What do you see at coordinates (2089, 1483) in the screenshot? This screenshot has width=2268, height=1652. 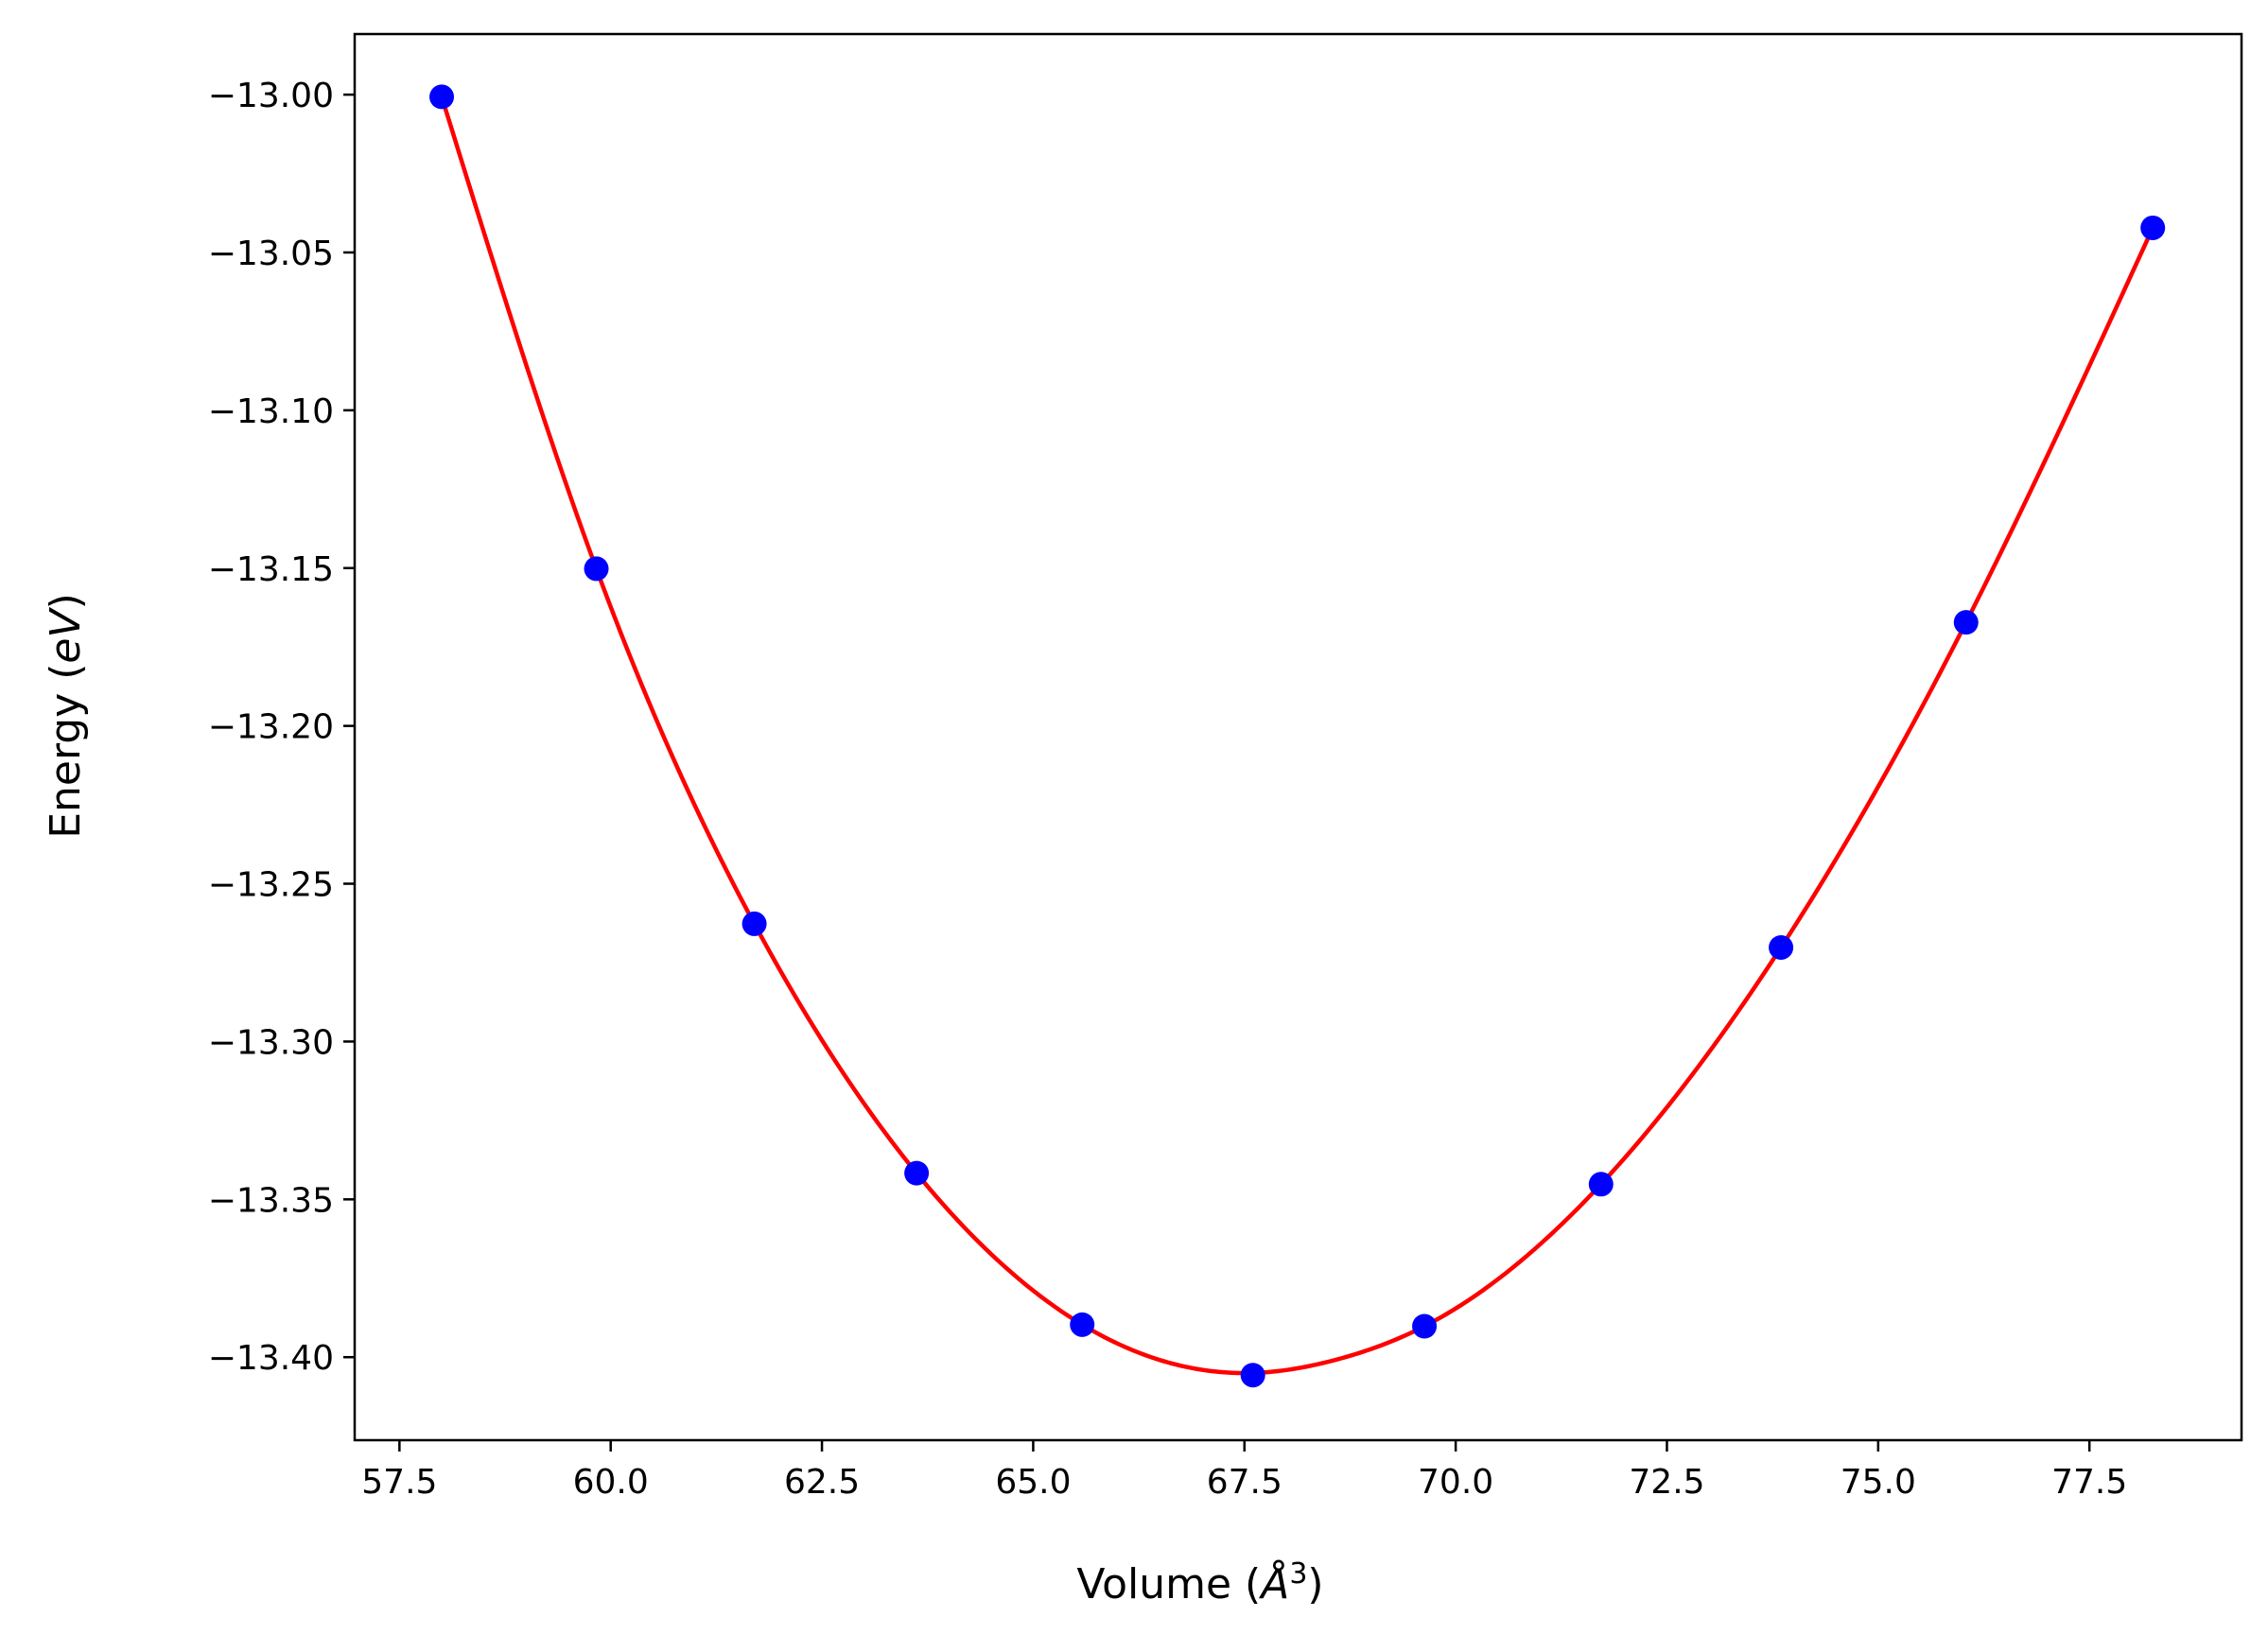 I see `x-tick-label: 77.5` at bounding box center [2089, 1483].